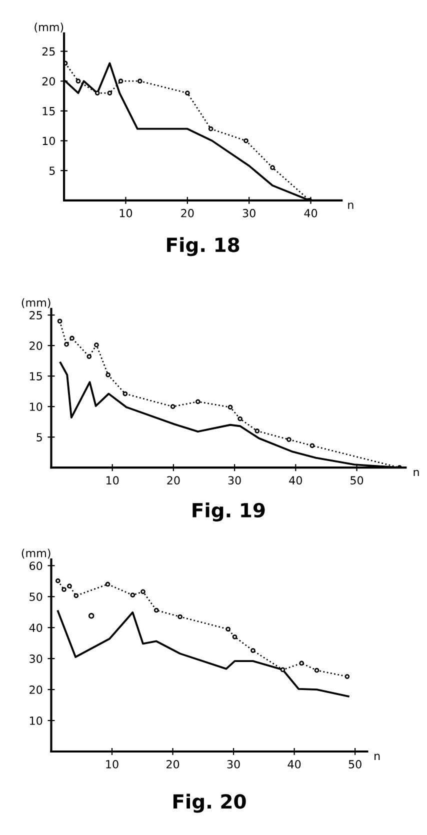 This screenshot has height=835, width=427. I want to click on y-tick-label: 50, so click(36, 596).